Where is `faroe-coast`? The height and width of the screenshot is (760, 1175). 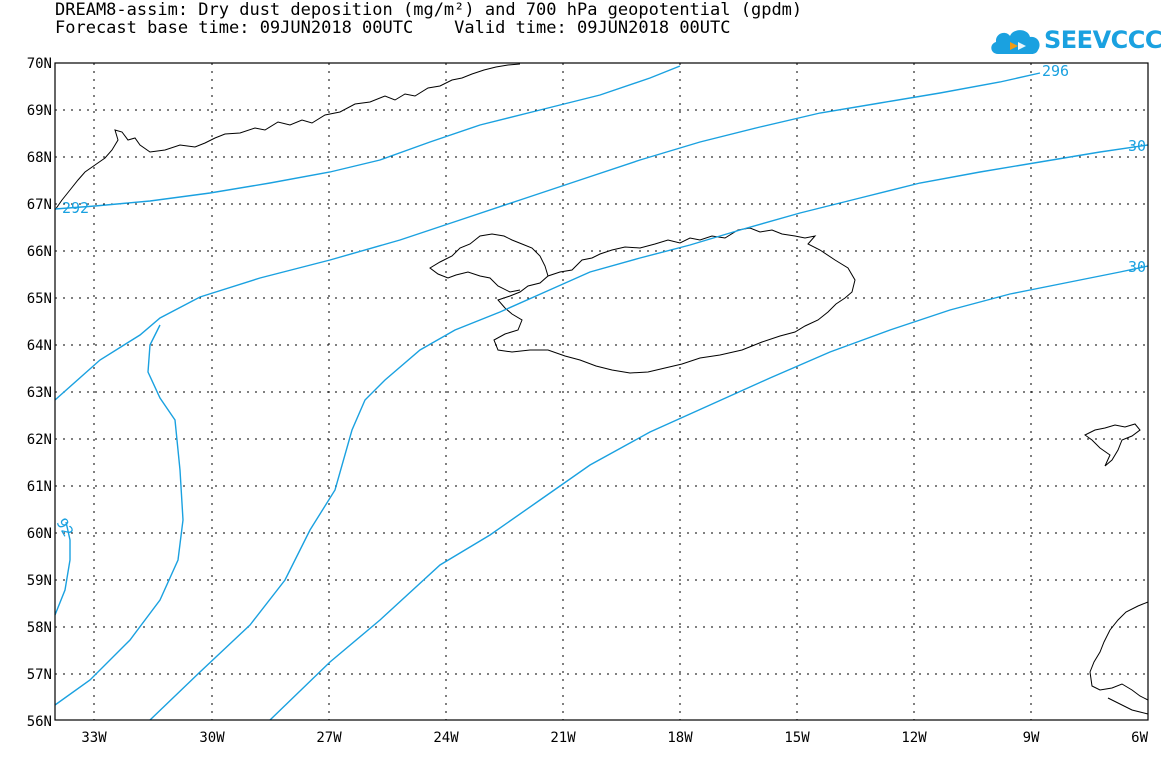
faroe-coast is located at coordinates (1112, 445).